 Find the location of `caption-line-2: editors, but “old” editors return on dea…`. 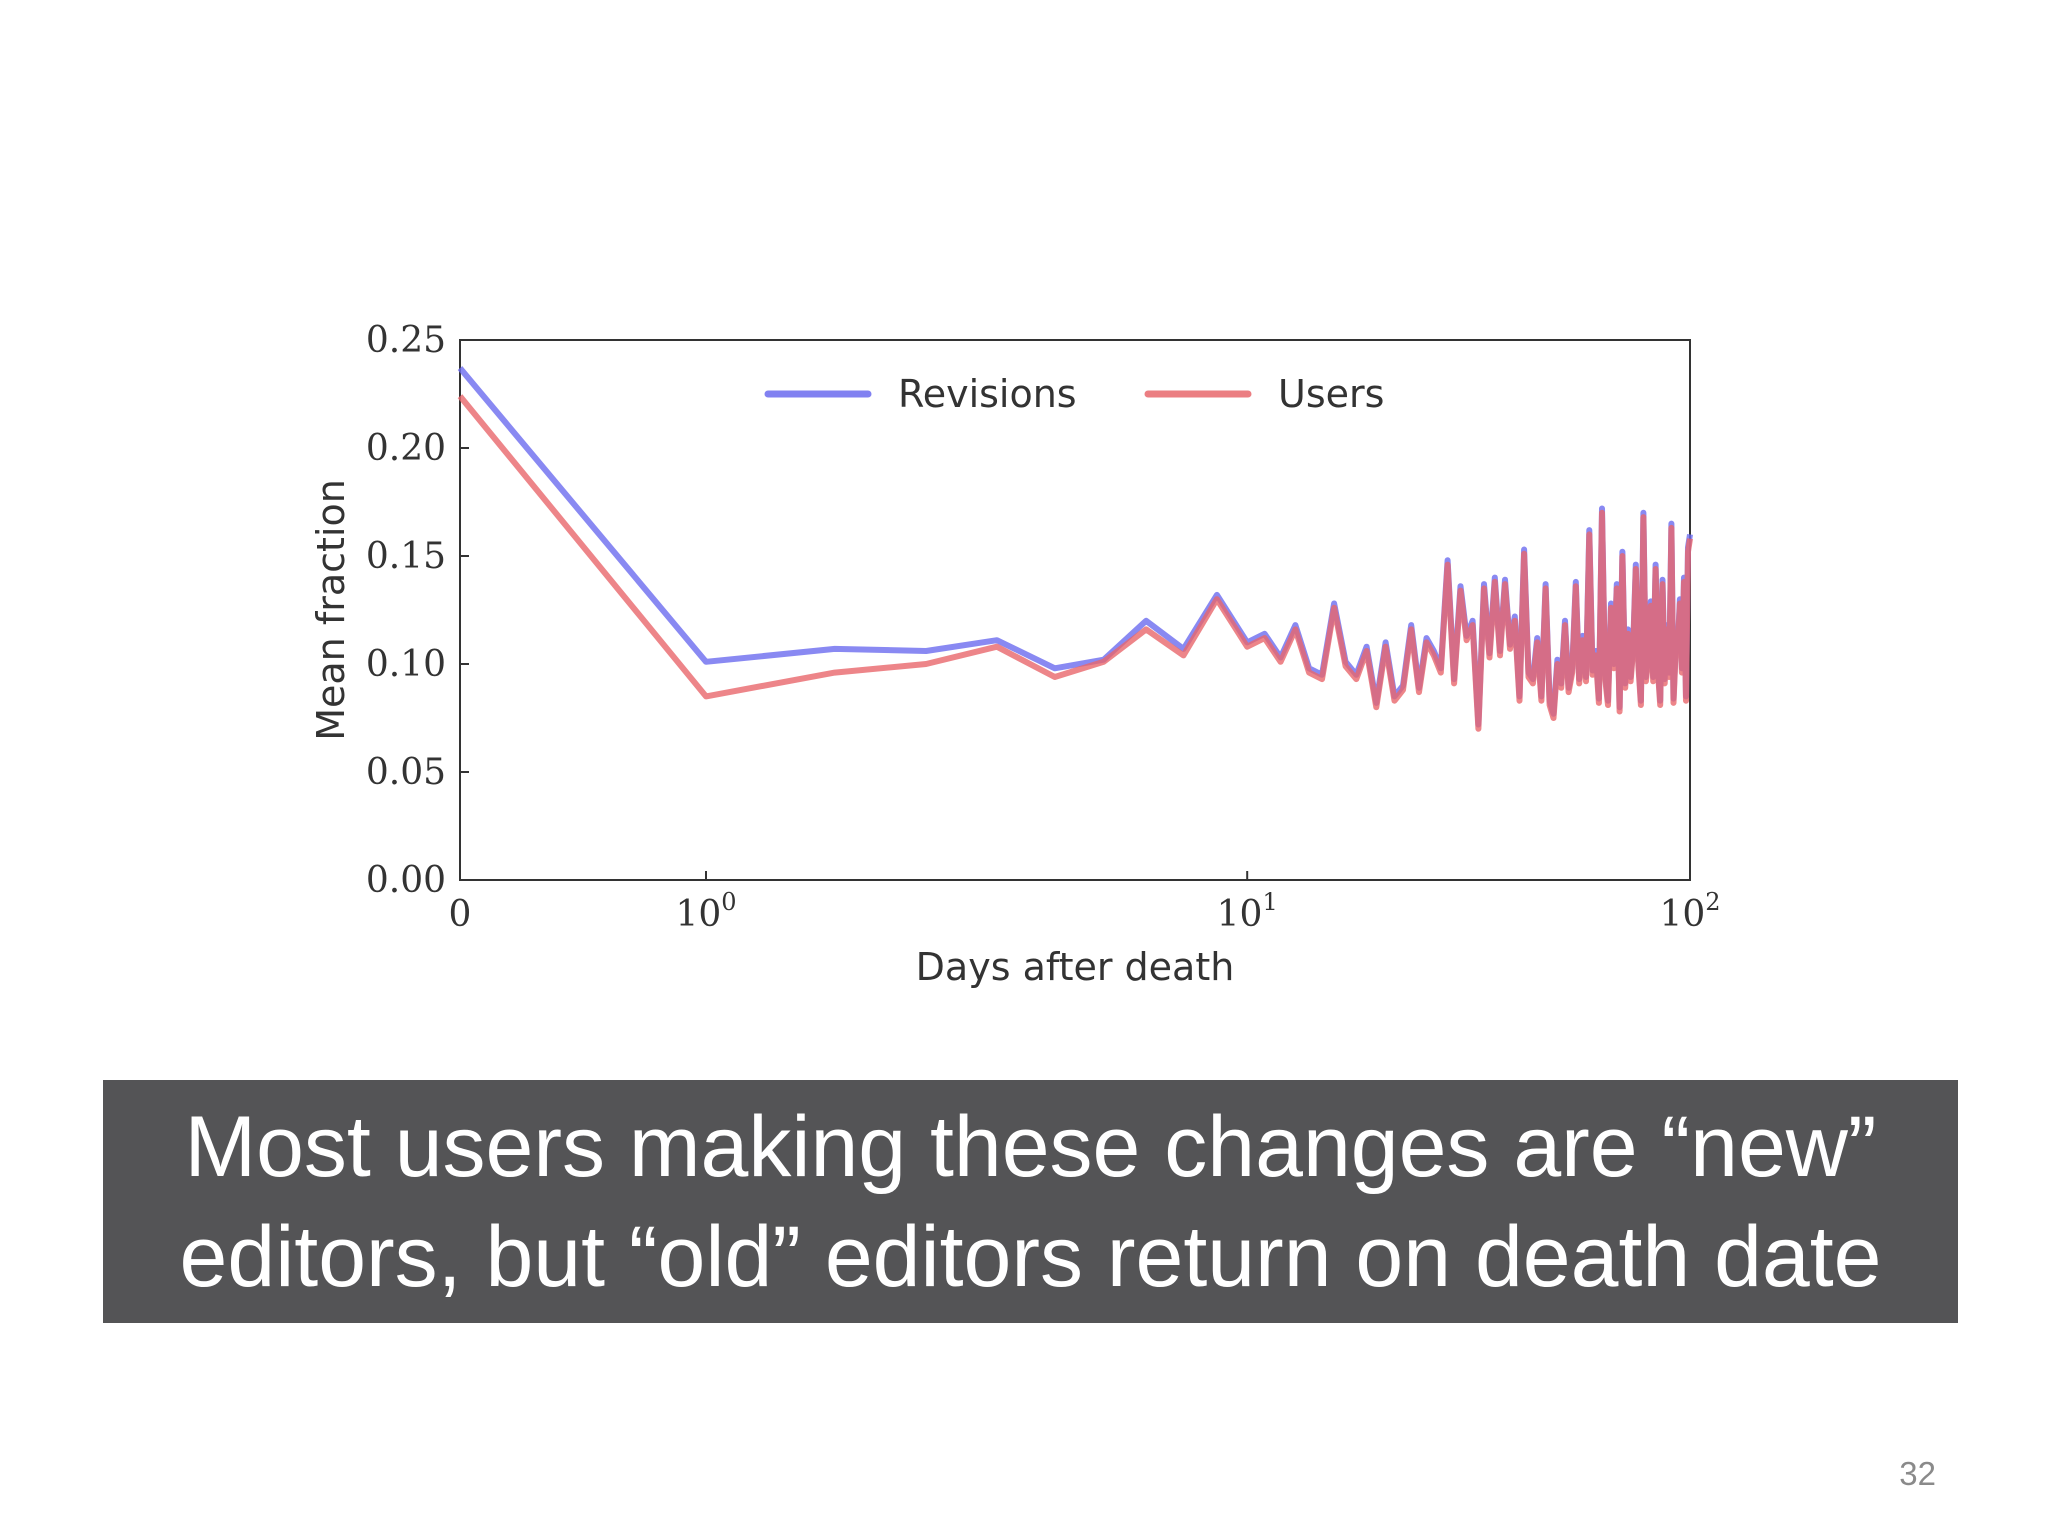

caption-line-2: editors, but “old” editors return on dea… is located at coordinates (1030, 1256).